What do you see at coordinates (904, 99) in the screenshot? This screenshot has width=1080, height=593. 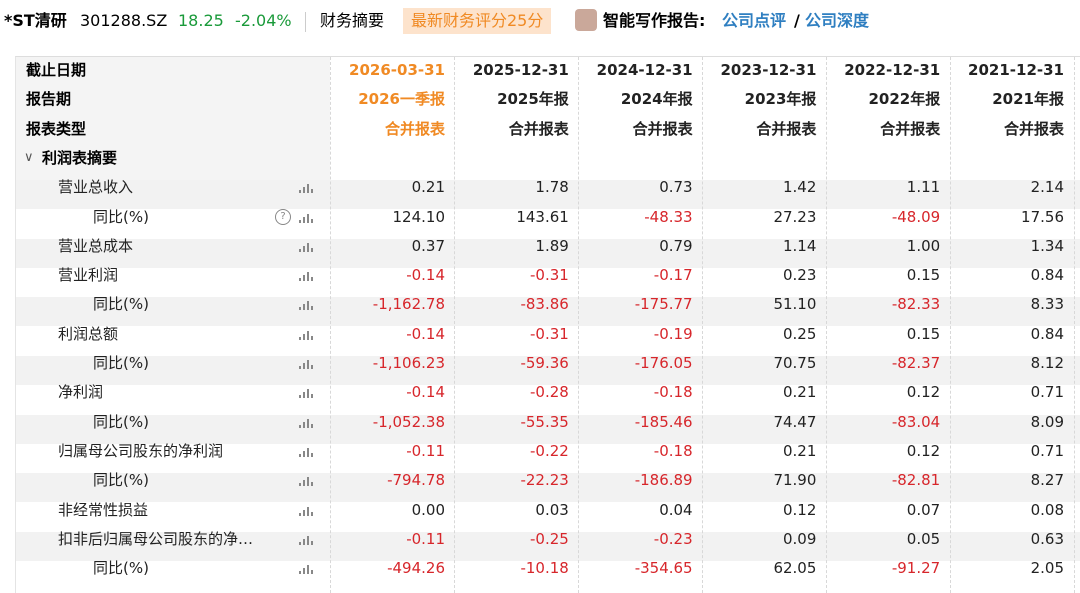 I see `header-cell: 2022年报` at bounding box center [904, 99].